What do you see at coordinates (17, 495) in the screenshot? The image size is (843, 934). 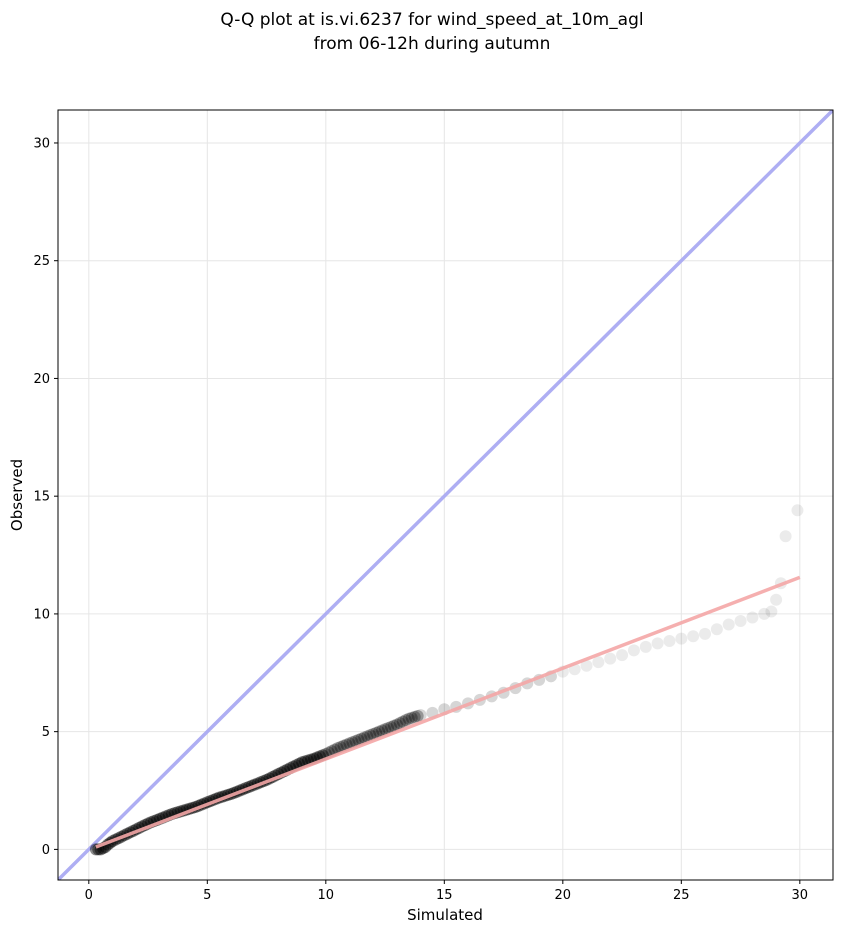 I see `y-axis-label: Observed` at bounding box center [17, 495].